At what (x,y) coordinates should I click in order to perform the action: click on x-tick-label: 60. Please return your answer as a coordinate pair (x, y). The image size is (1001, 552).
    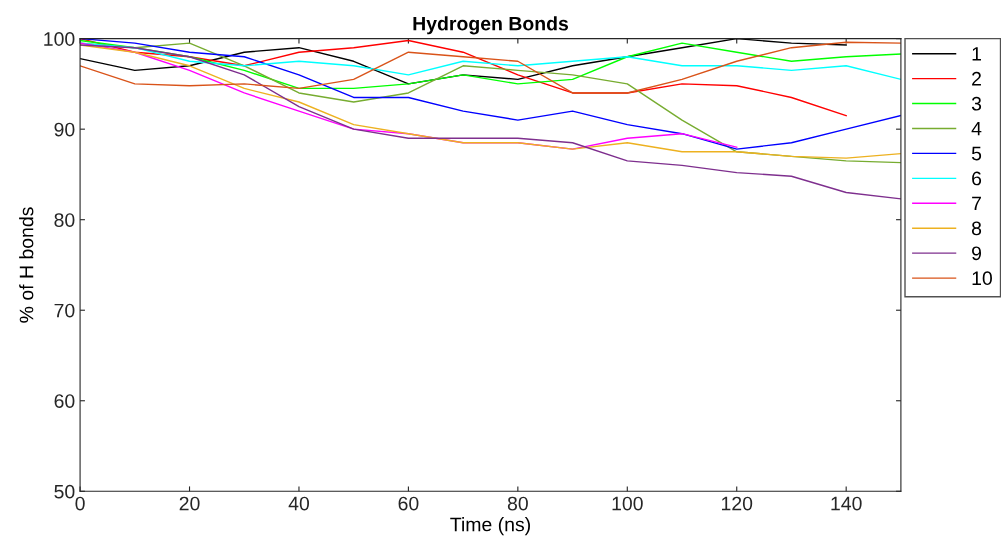
    Looking at the image, I should click on (408, 503).